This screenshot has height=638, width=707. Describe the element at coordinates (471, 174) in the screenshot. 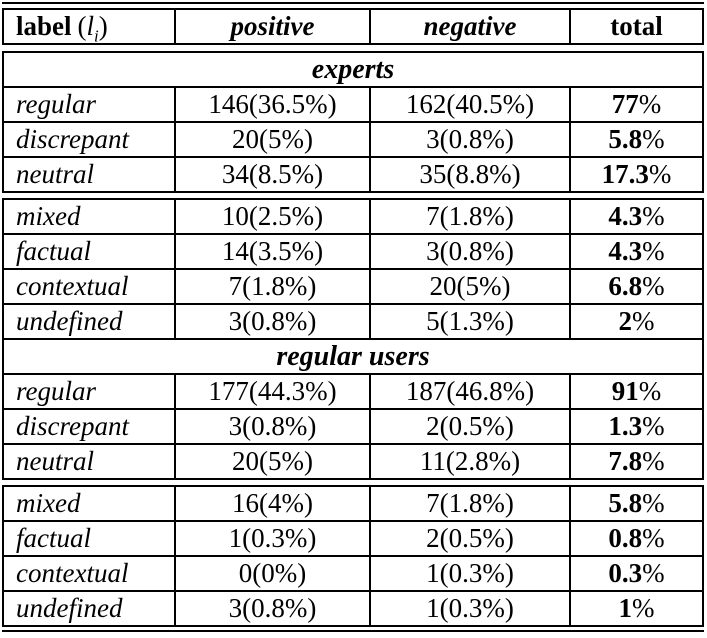

I see `negative-cell: 35(8.8%)` at that location.